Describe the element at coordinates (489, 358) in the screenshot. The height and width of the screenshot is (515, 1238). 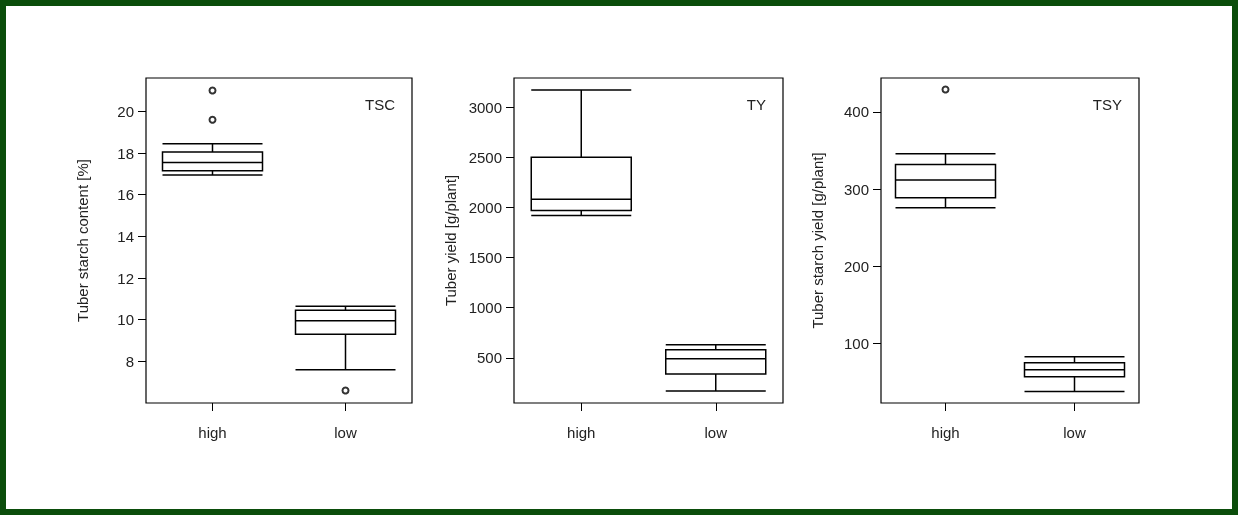
I see `y-tick-label: 500` at that location.